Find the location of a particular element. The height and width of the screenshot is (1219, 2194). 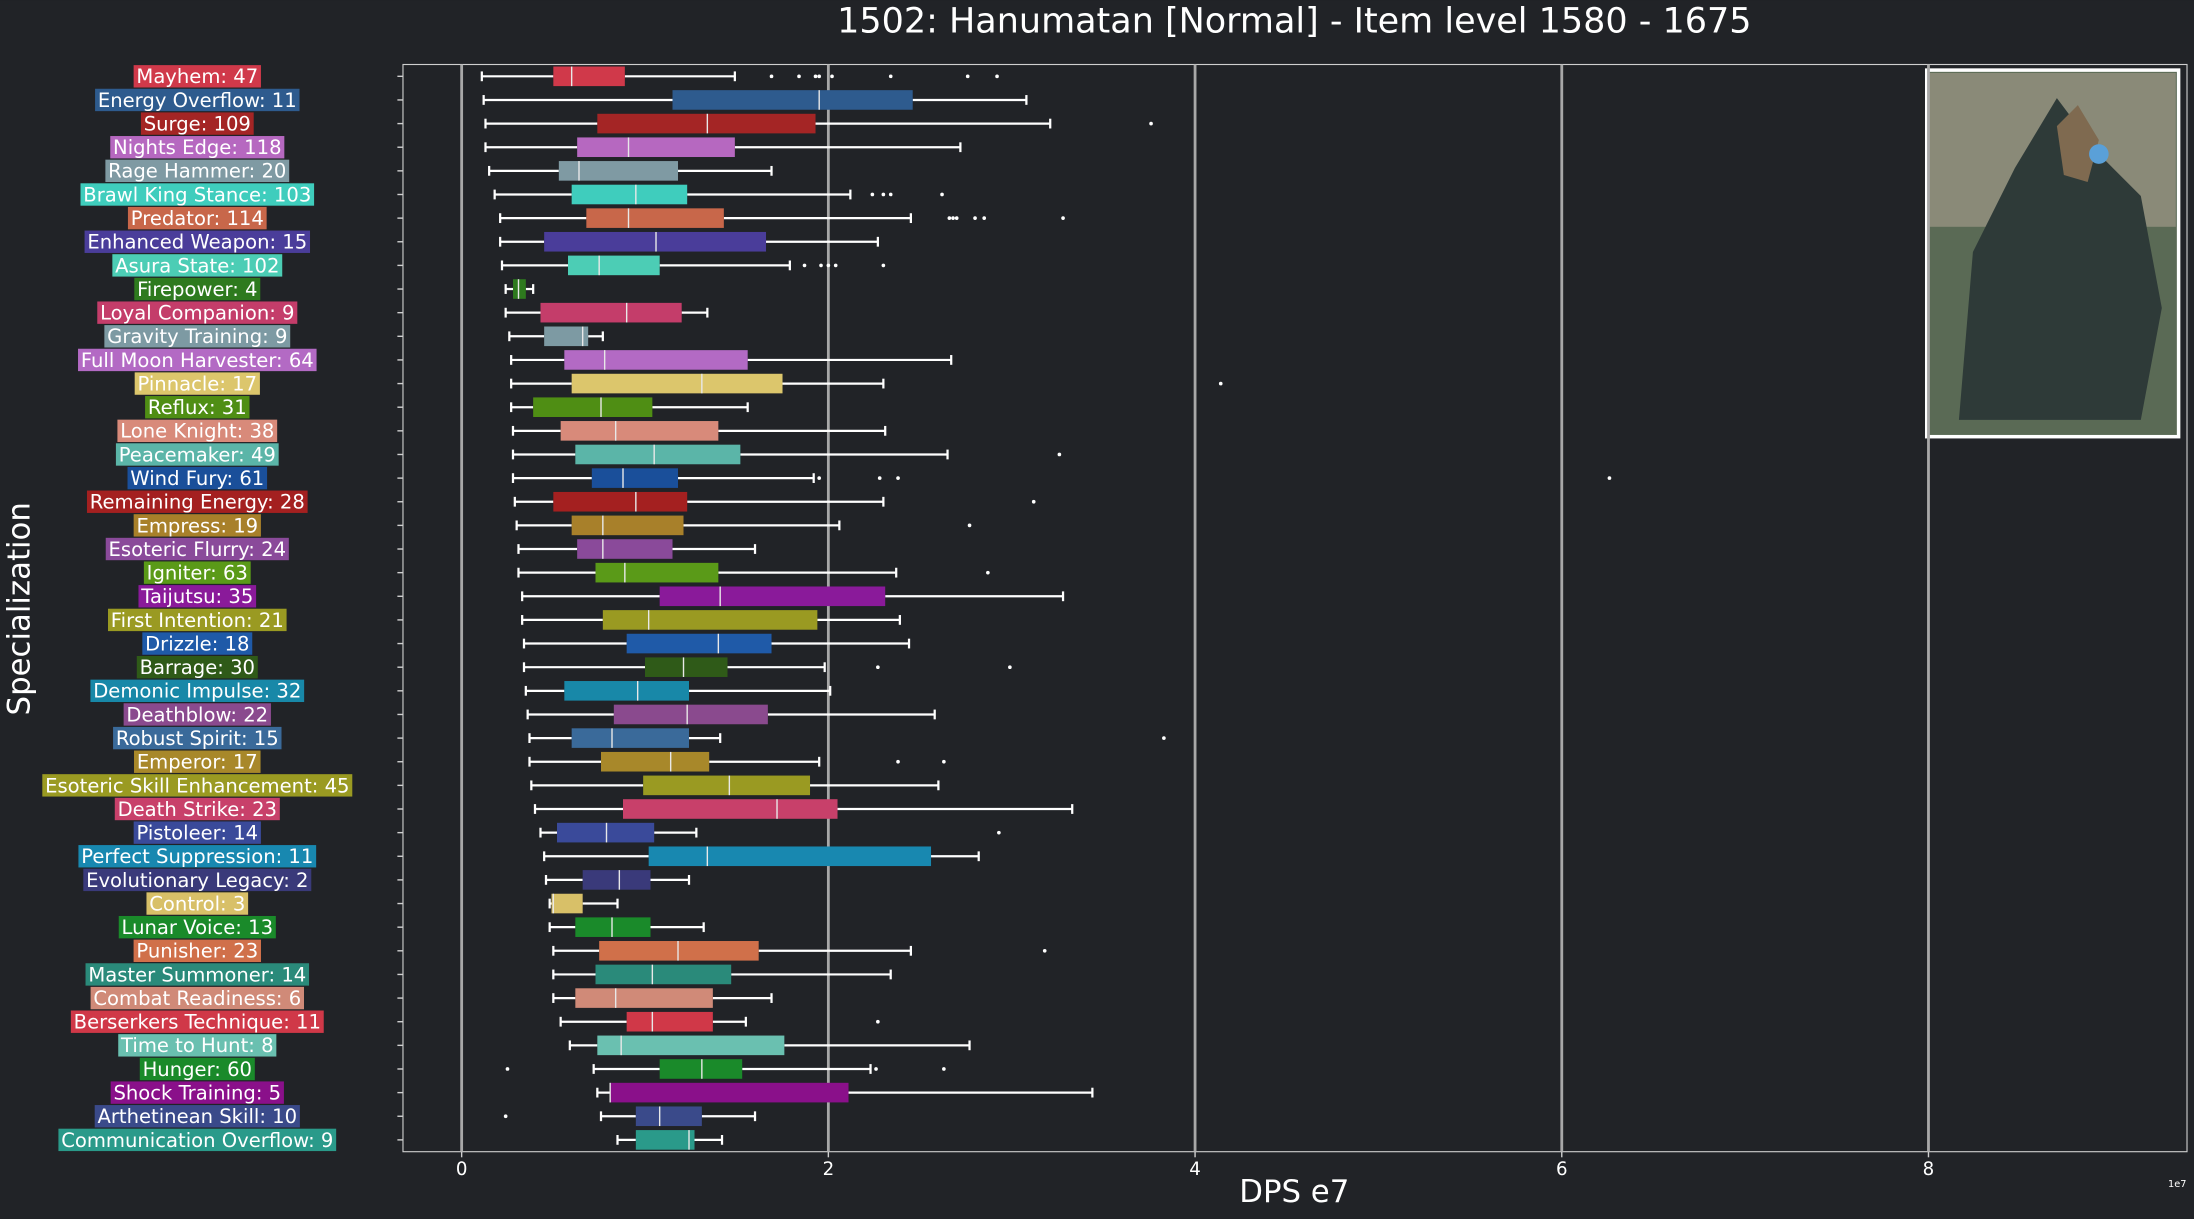

y-tick-label: Energy Overflow: 11 is located at coordinates (197, 100).